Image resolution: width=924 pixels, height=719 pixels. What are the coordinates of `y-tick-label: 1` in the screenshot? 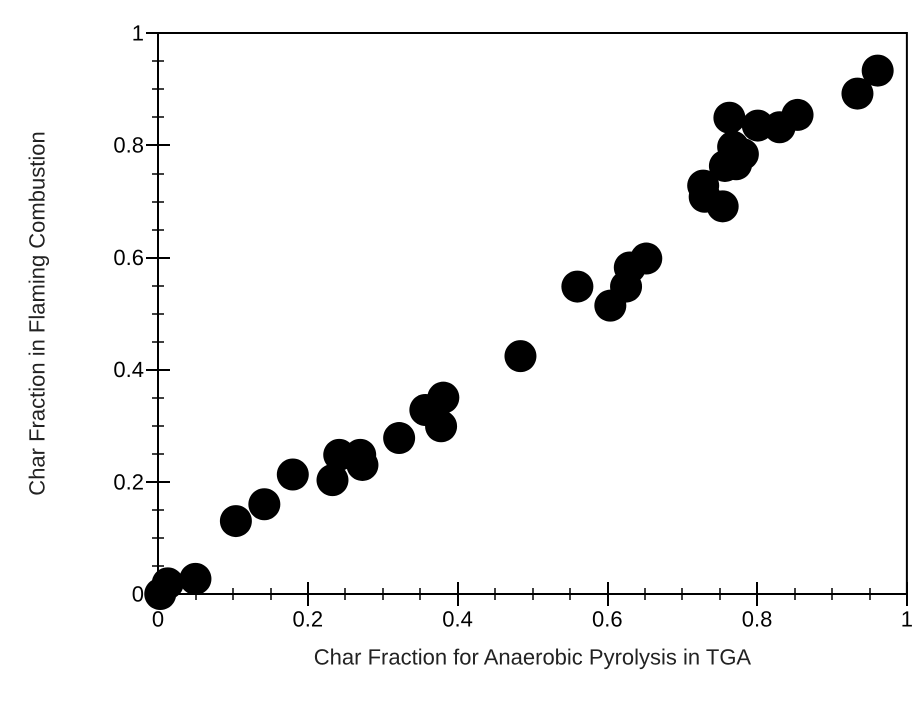 It's located at (138, 33).